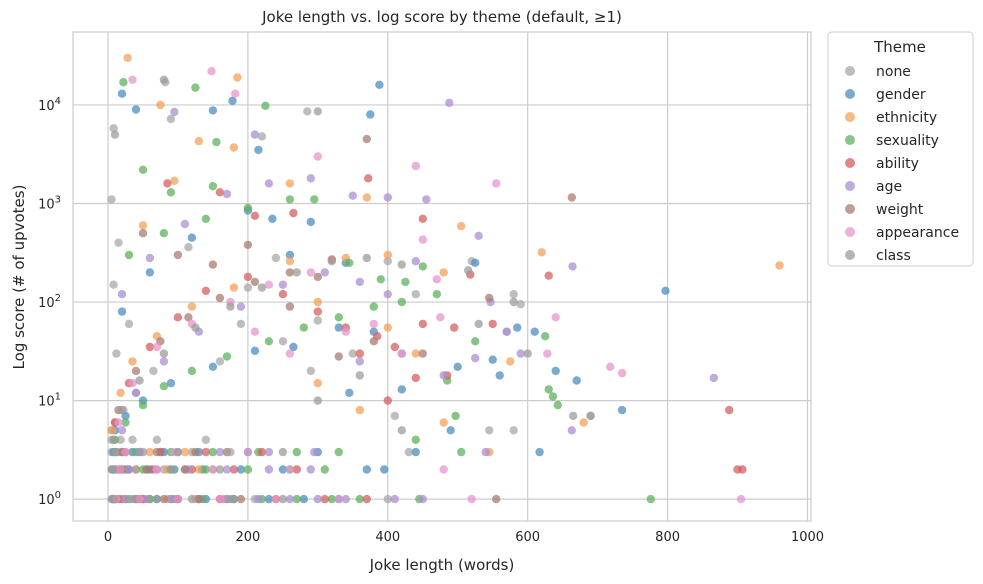  What do you see at coordinates (49, 105) in the screenshot?
I see `y-tick-label: 10⁴` at bounding box center [49, 105].